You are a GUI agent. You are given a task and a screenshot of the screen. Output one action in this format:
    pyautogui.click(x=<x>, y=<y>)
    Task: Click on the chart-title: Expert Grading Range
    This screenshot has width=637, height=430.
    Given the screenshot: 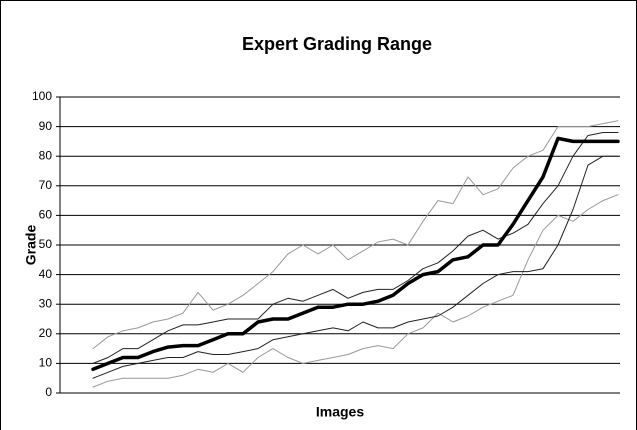 What is the action you would take?
    pyautogui.click(x=337, y=44)
    